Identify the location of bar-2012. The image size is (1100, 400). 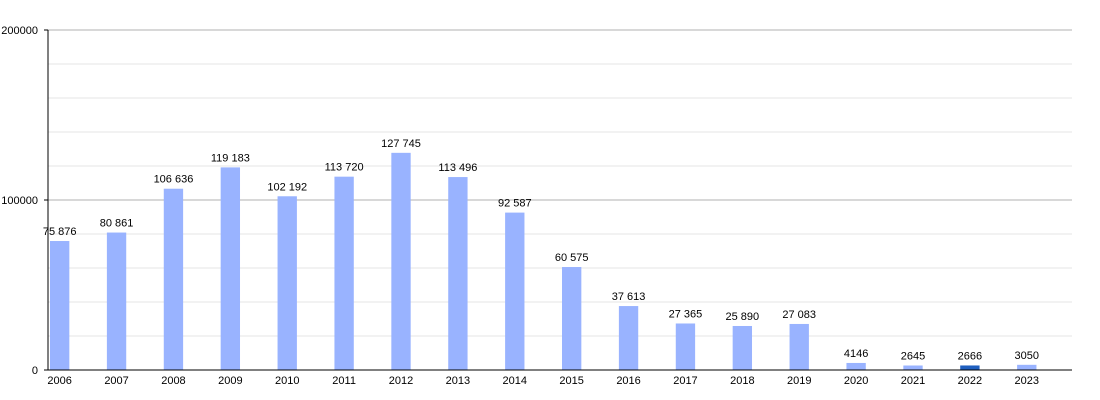
(401, 261).